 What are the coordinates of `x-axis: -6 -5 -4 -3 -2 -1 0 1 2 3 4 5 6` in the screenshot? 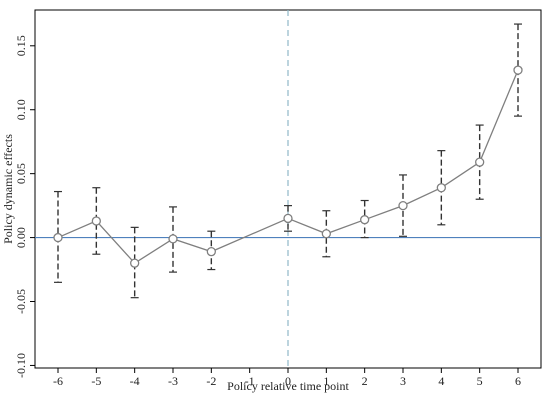 It's located at (287, 378).